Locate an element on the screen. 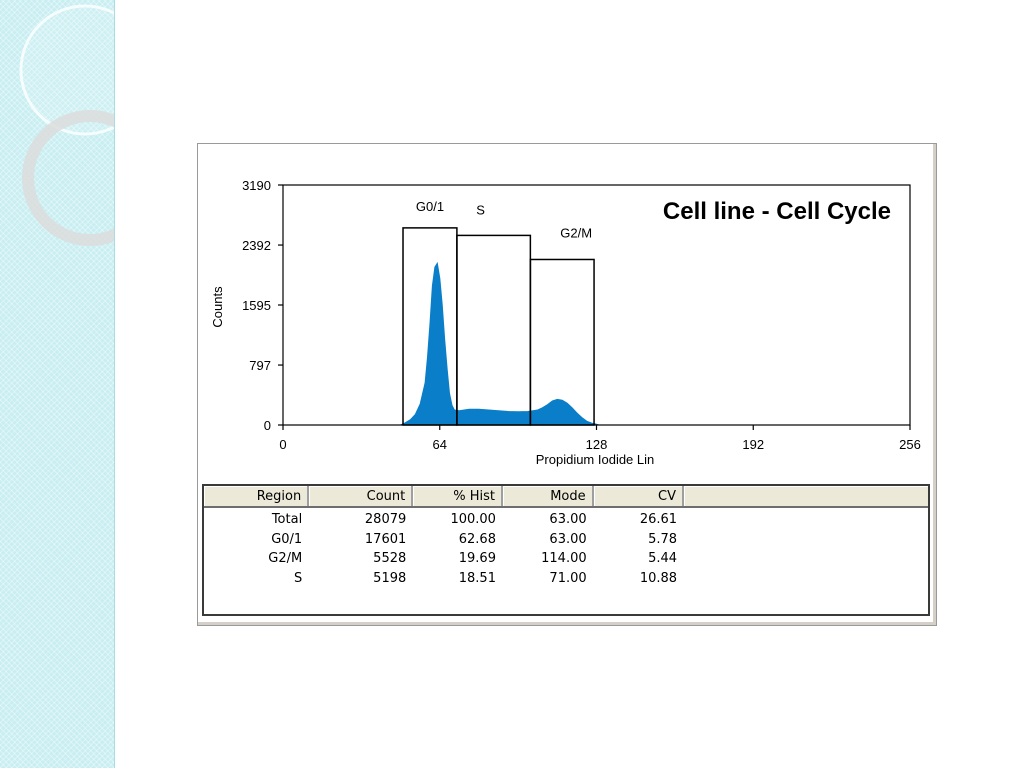 This screenshot has width=1024, height=768. hist-pct-cell: 100.00 is located at coordinates (473, 519).